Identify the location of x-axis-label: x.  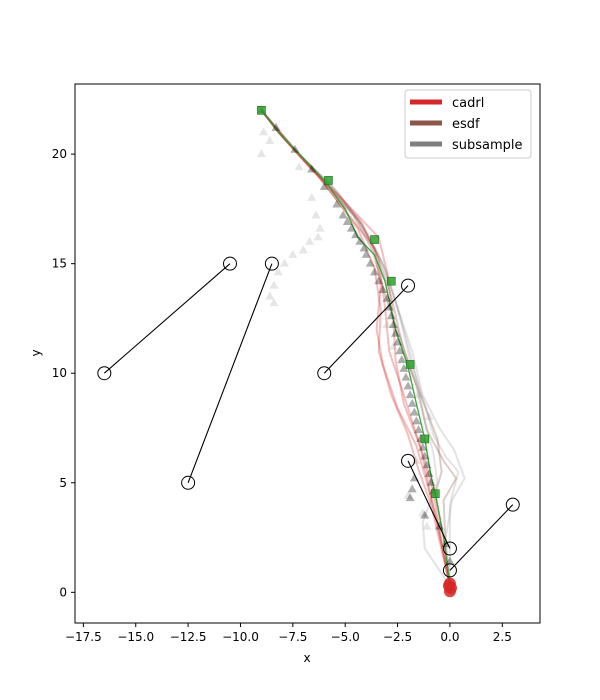
(306, 658).